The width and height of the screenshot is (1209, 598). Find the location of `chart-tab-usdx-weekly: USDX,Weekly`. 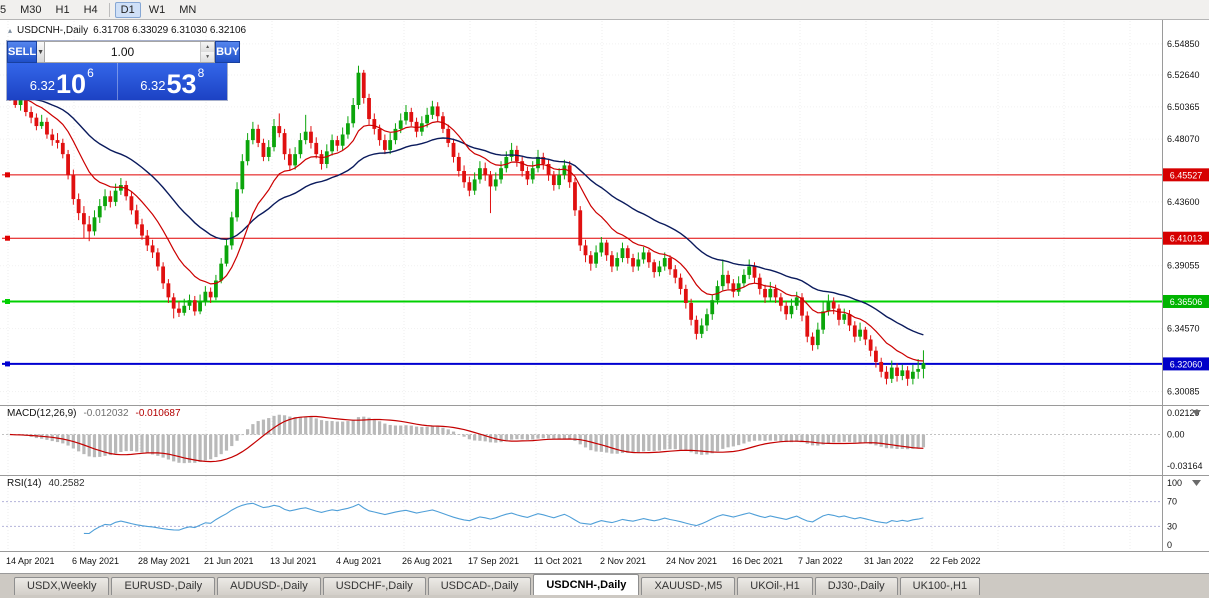

chart-tab-usdx-weekly: USDX,Weekly is located at coordinates (62, 586).